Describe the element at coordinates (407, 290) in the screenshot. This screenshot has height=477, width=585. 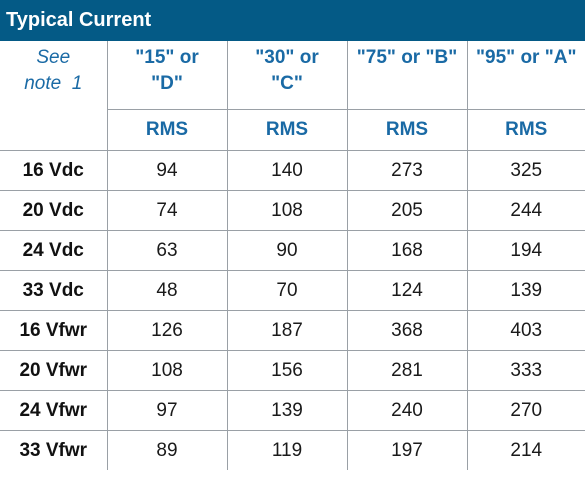
I see `table-cell: 124` at that location.